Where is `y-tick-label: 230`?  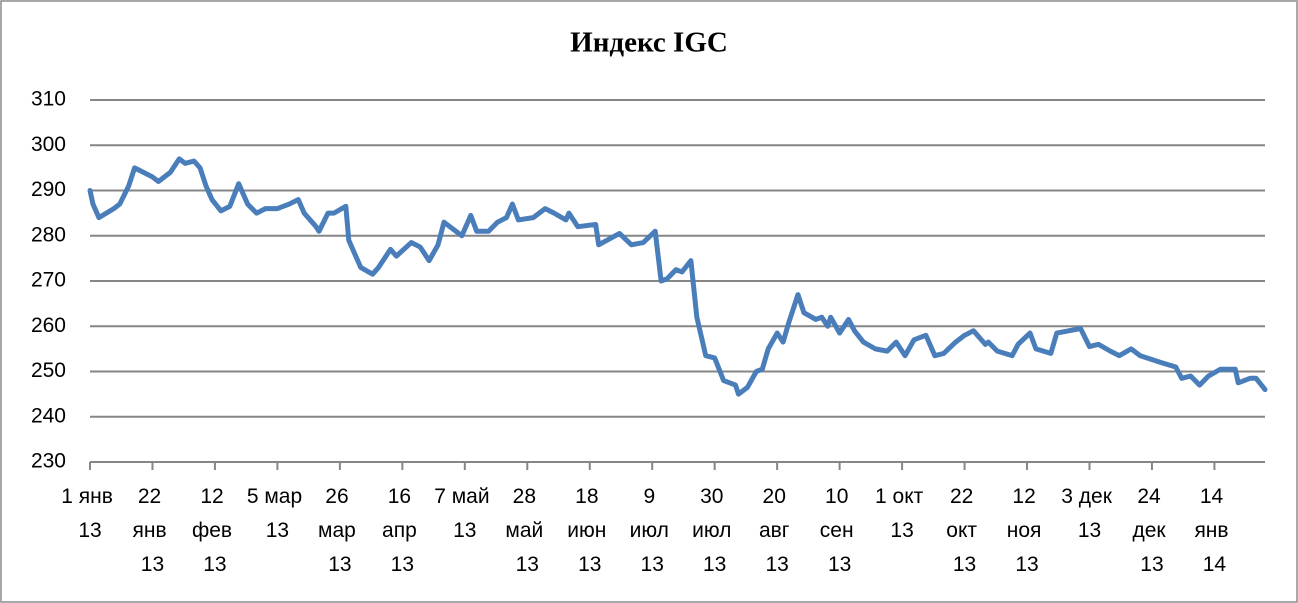
y-tick-label: 230 is located at coordinates (48, 461).